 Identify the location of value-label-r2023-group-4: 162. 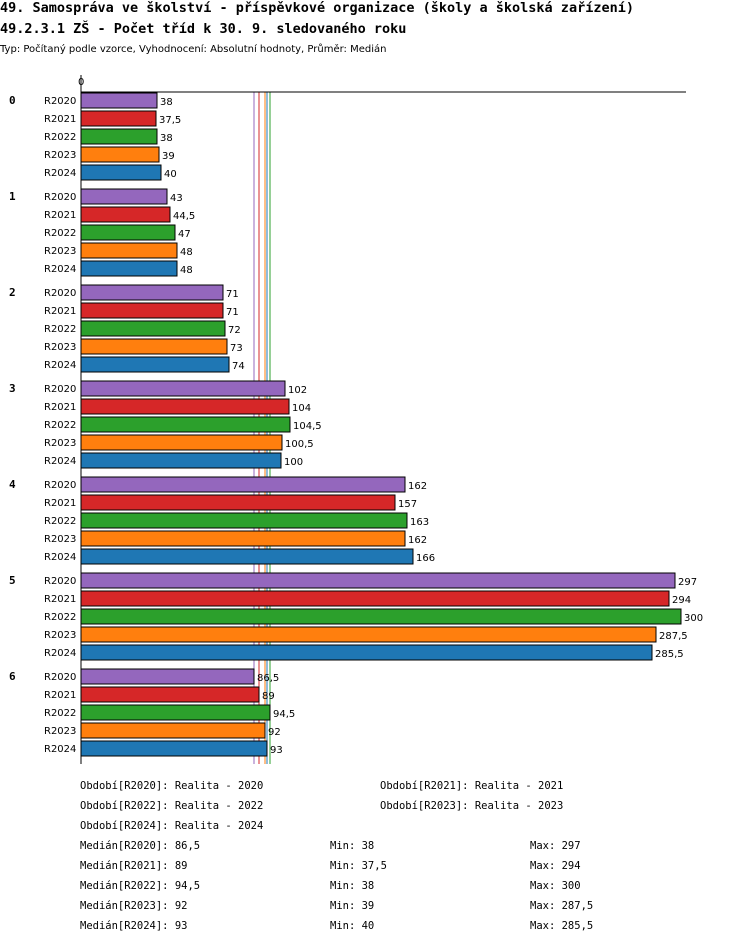
(417, 540).